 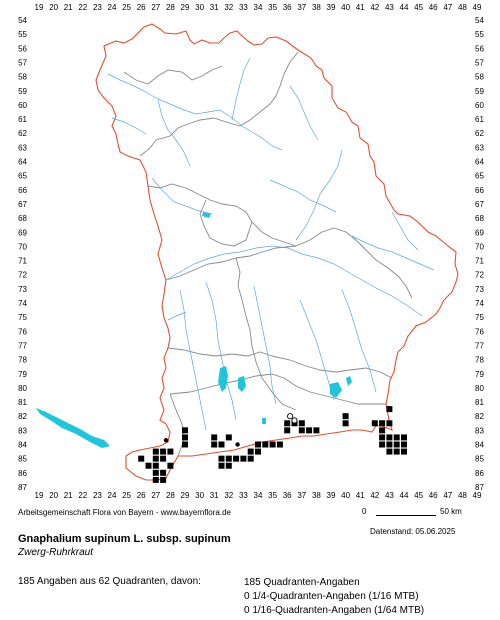 I want to click on breakdown-quadrant: 185 Quadranten-Angaben, so click(x=302, y=582).